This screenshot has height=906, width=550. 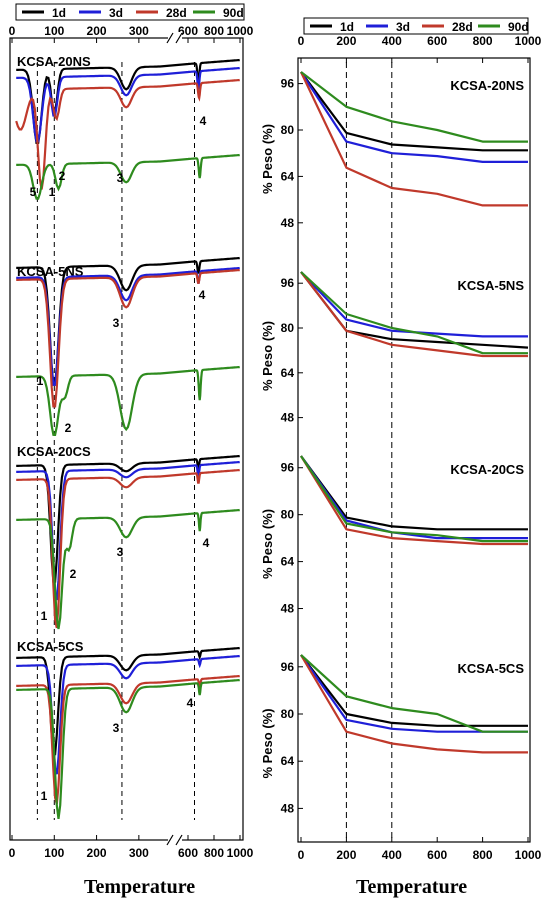 I want to click on left-KCSA-5CS-curve-28d, so click(x=128, y=739).